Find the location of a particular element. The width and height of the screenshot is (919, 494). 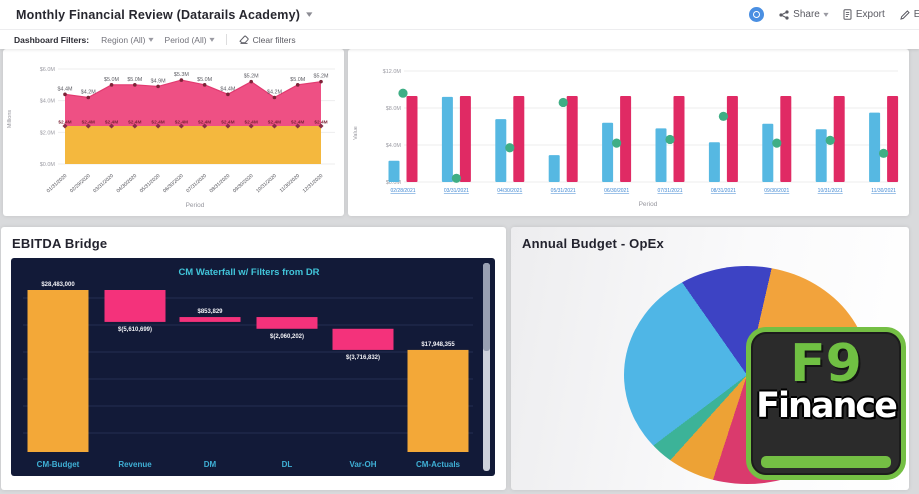

x-axis-date-link: 10/31/2021 is located at coordinates (830, 191).